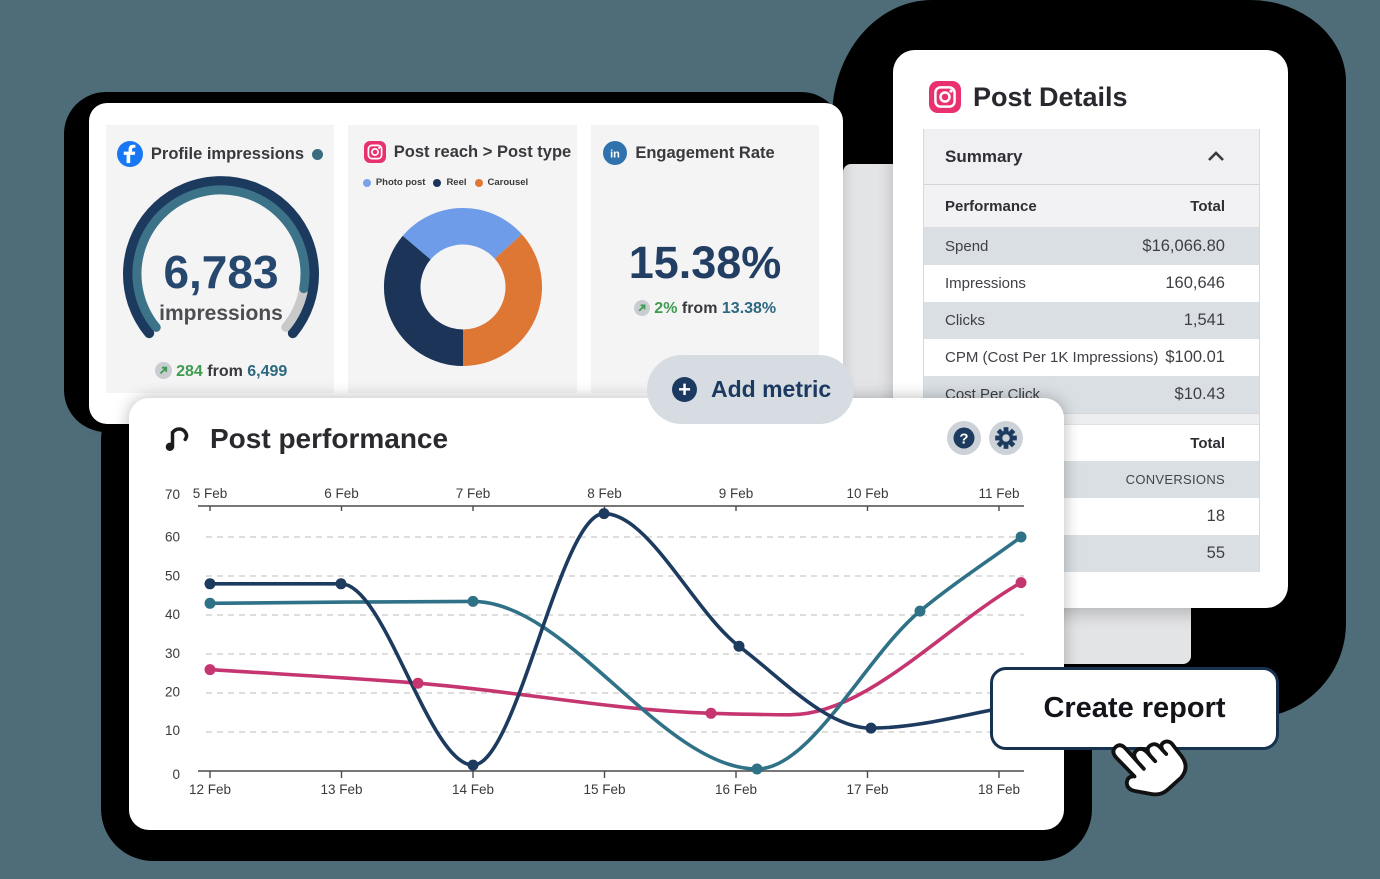 The height and width of the screenshot is (879, 1380). Describe the element at coordinates (341, 493) in the screenshot. I see `svg-text: 6 Feb` at that location.